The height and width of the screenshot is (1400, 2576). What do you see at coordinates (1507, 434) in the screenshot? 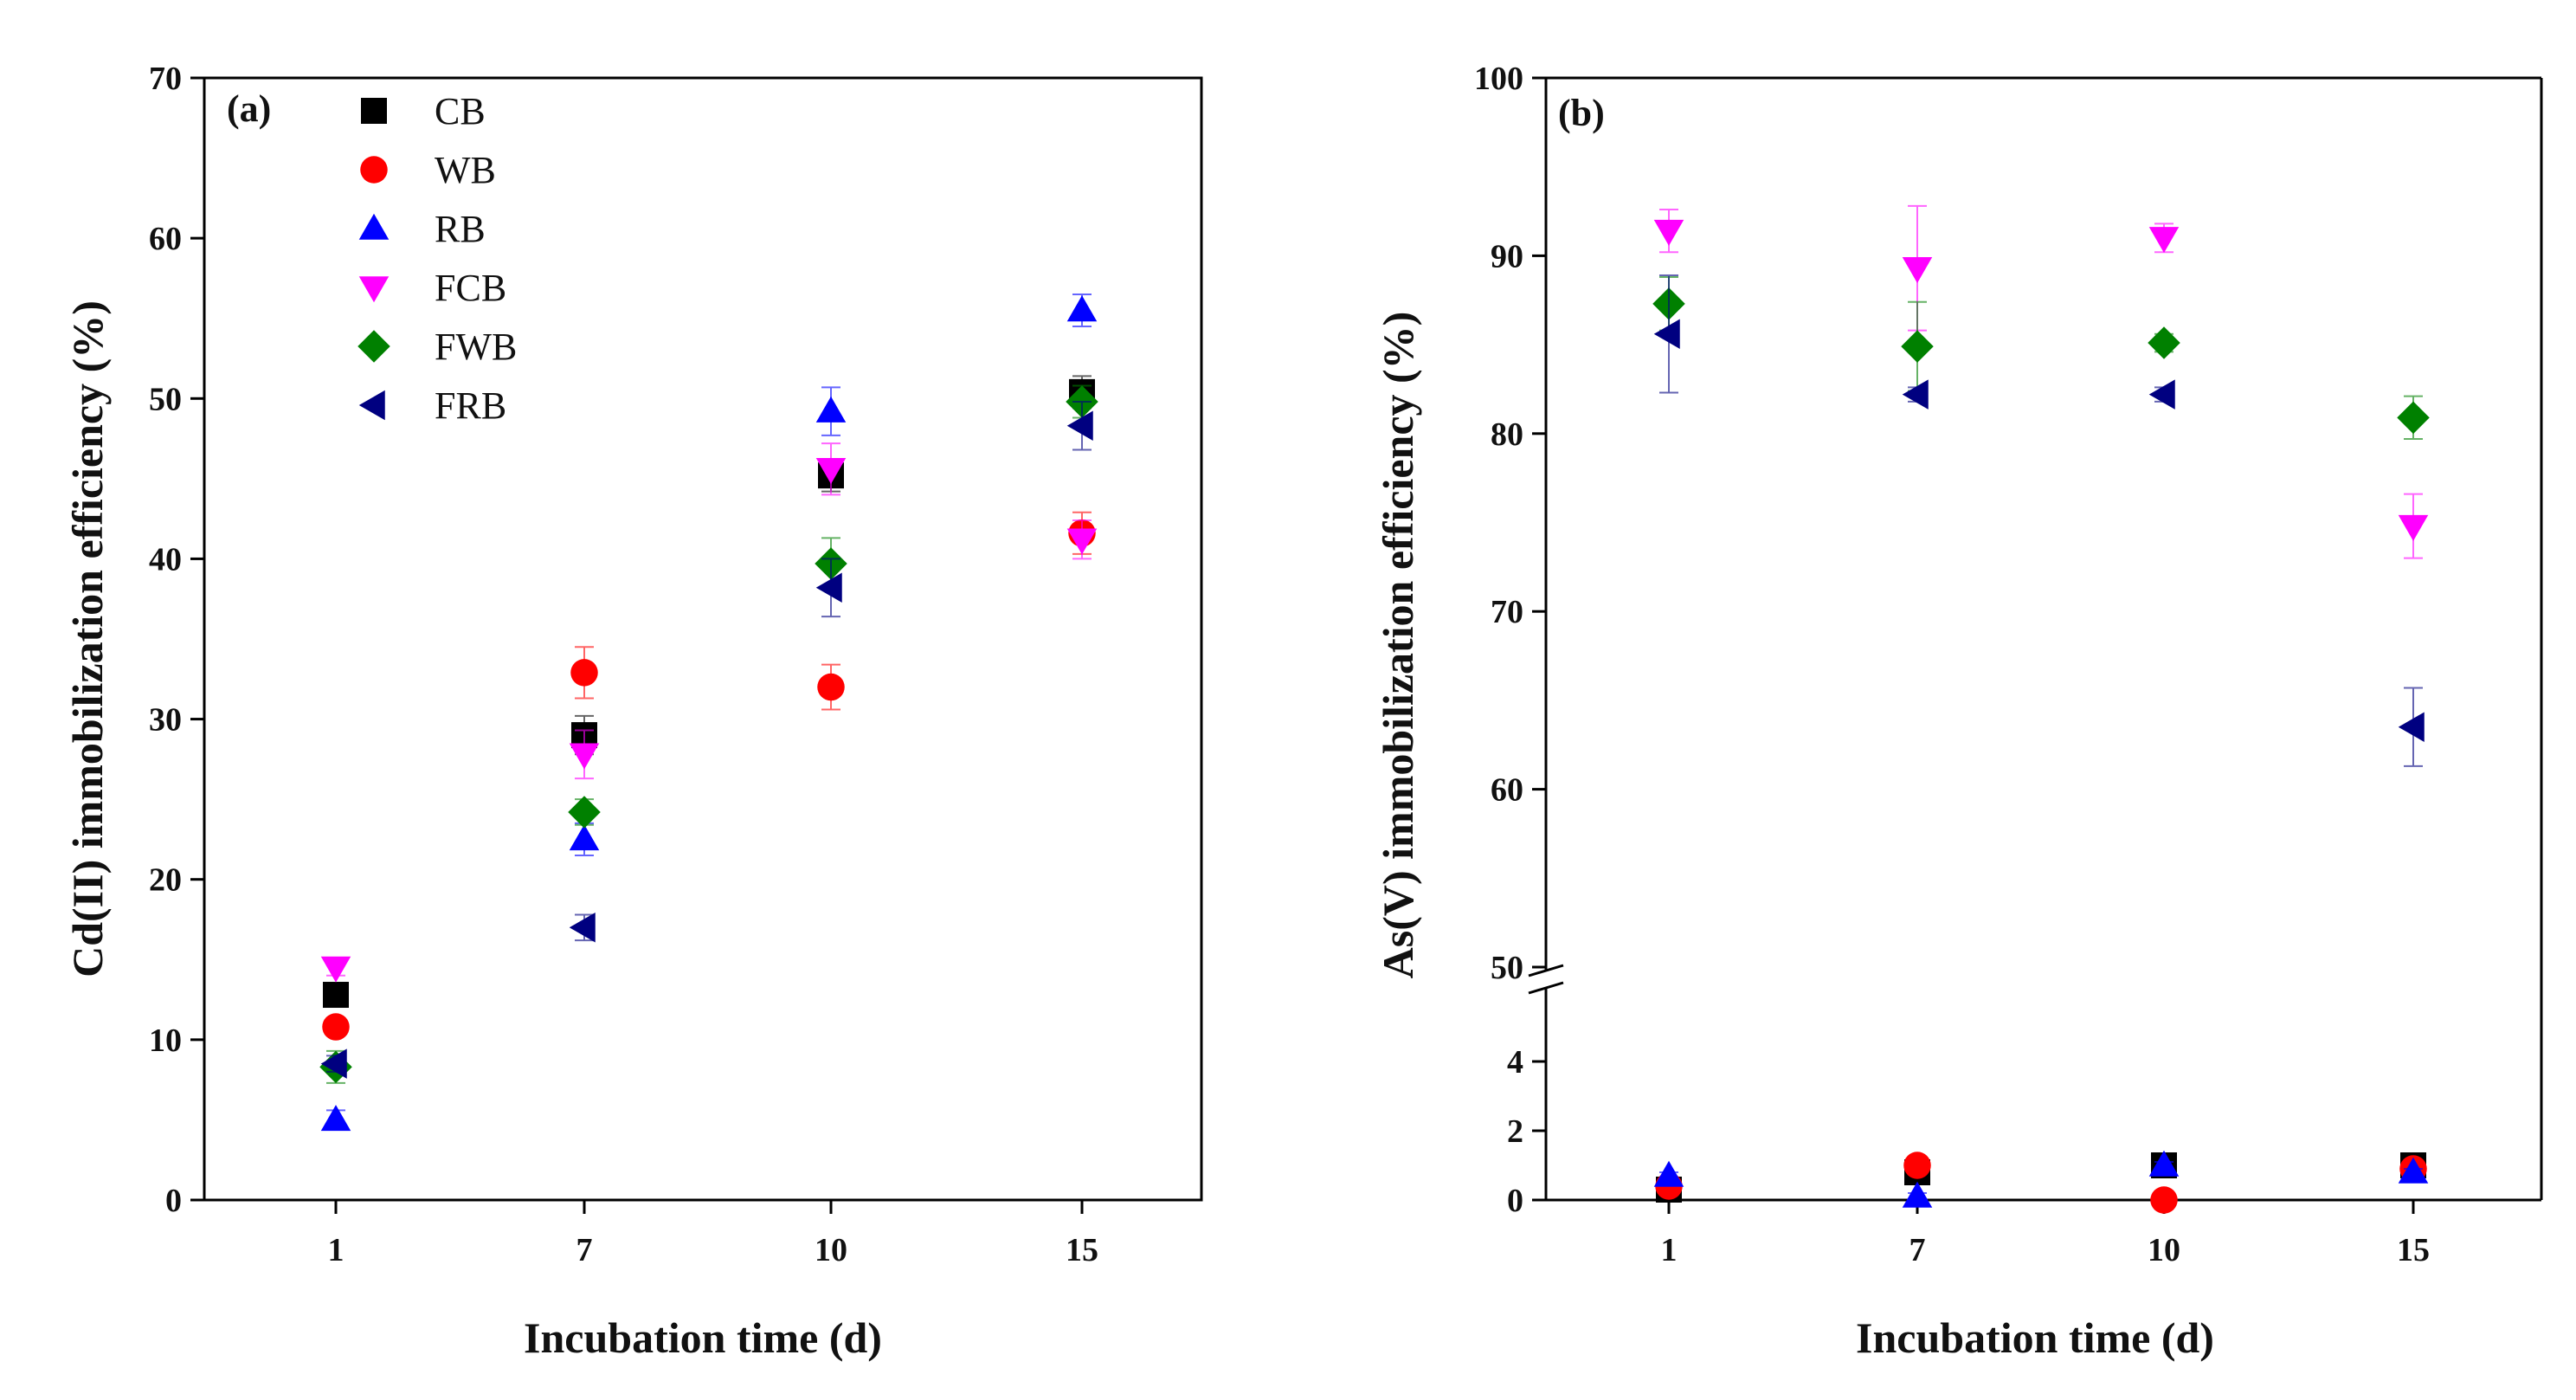
I see `y-tick-label: 80` at bounding box center [1507, 434].